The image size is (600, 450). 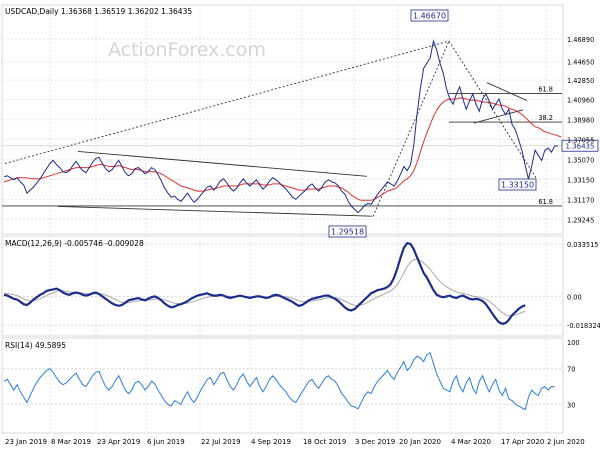 What do you see at coordinates (522, 442) in the screenshot?
I see `x-tick-label: 17 Apr 2020` at bounding box center [522, 442].